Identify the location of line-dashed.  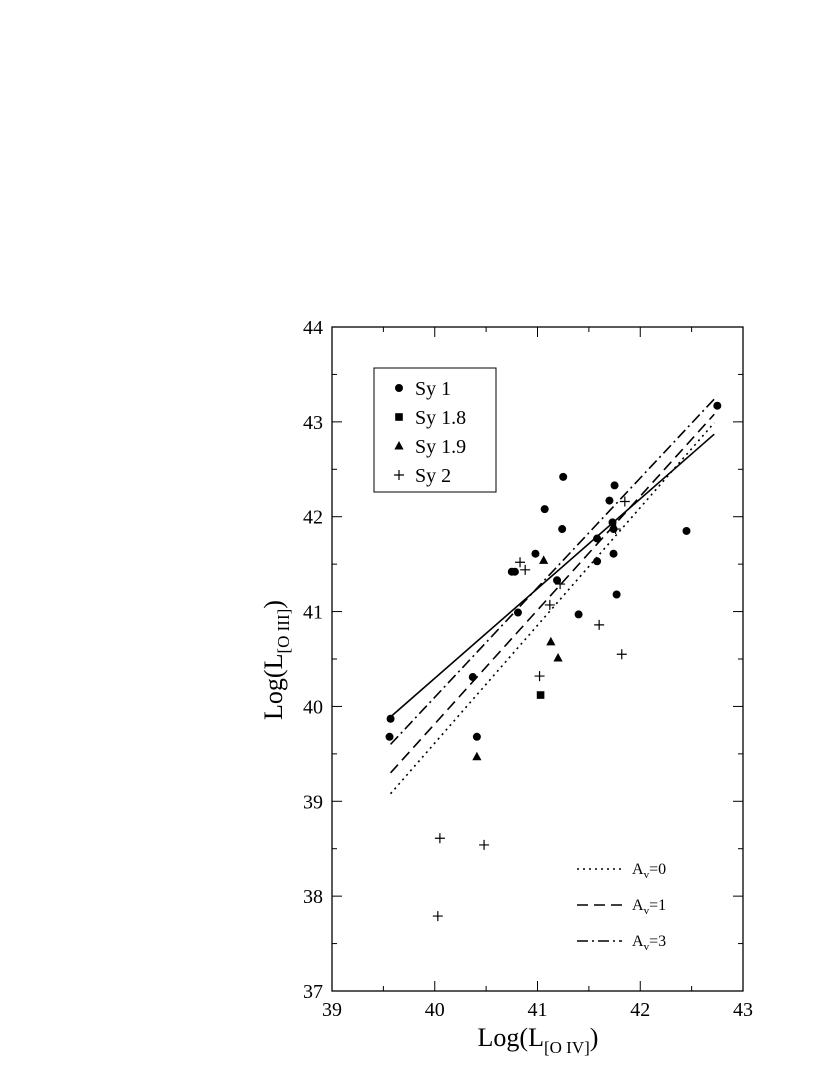
(552, 593).